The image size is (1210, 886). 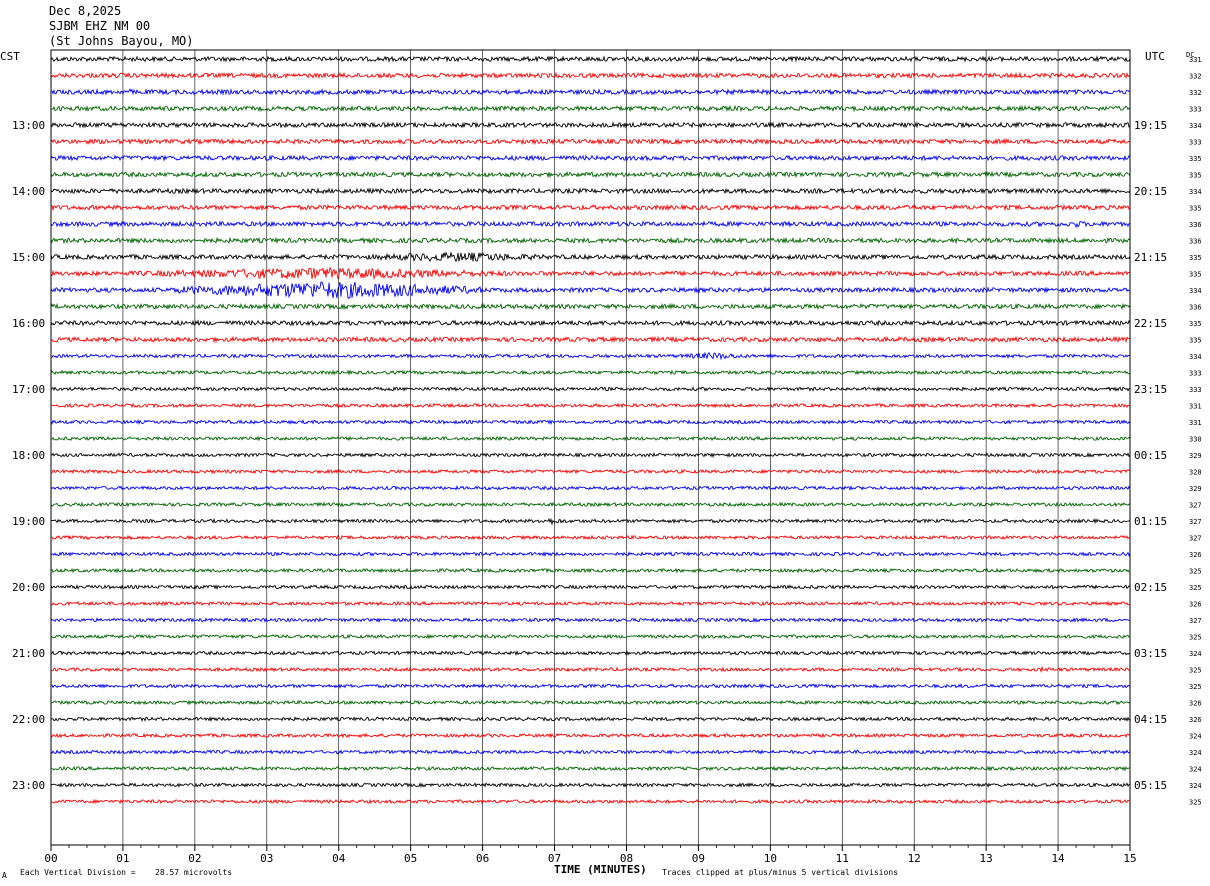 I want to click on left-hour-label: 21:00, so click(x=28, y=653).